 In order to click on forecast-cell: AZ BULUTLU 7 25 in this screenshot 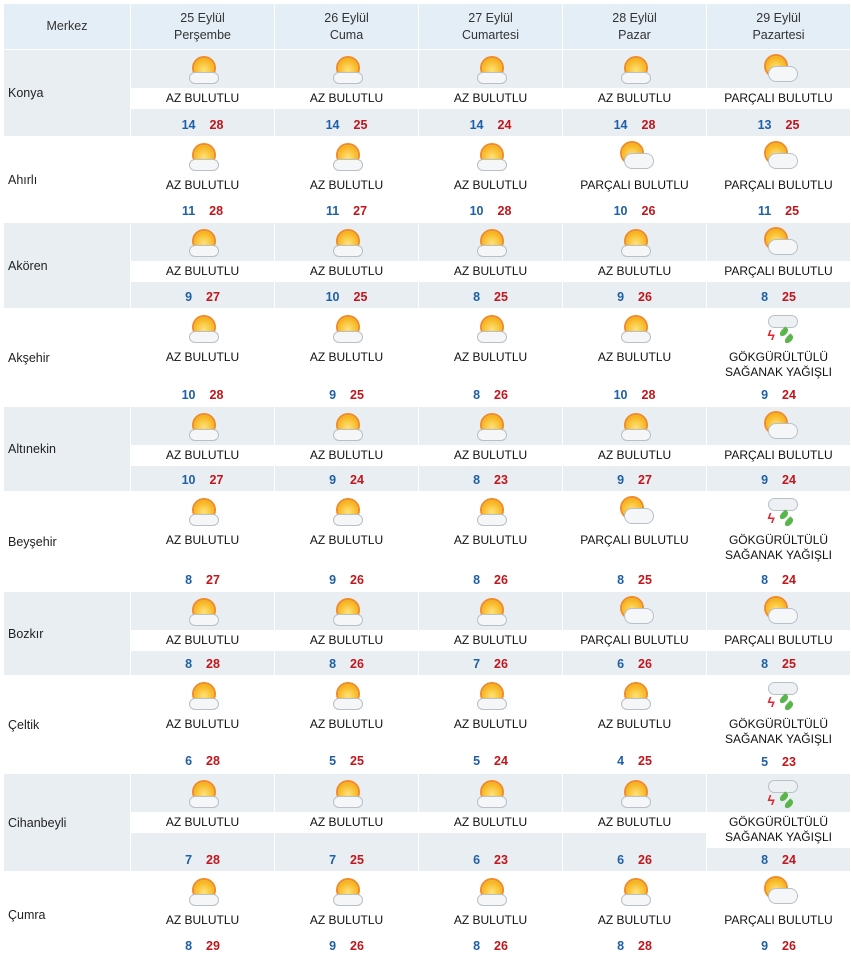, I will do `click(346, 822)`.